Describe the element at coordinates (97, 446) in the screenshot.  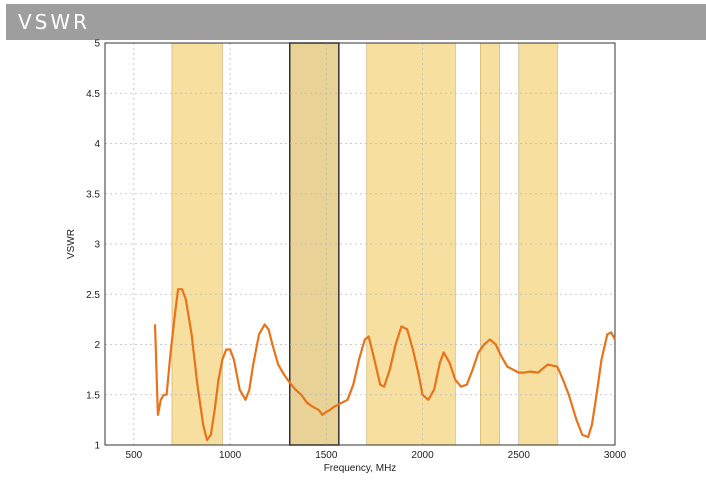
I see `y-tick-label: 1` at that location.